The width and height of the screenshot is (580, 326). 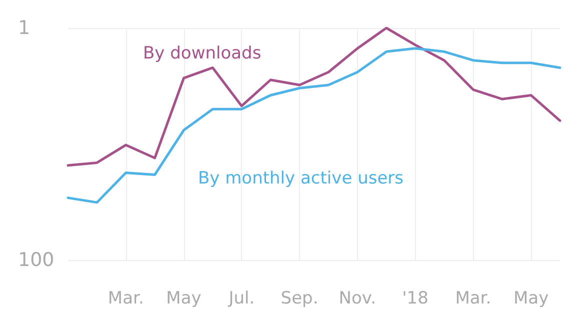 I want to click on x-tick-label: '18, so click(x=415, y=298).